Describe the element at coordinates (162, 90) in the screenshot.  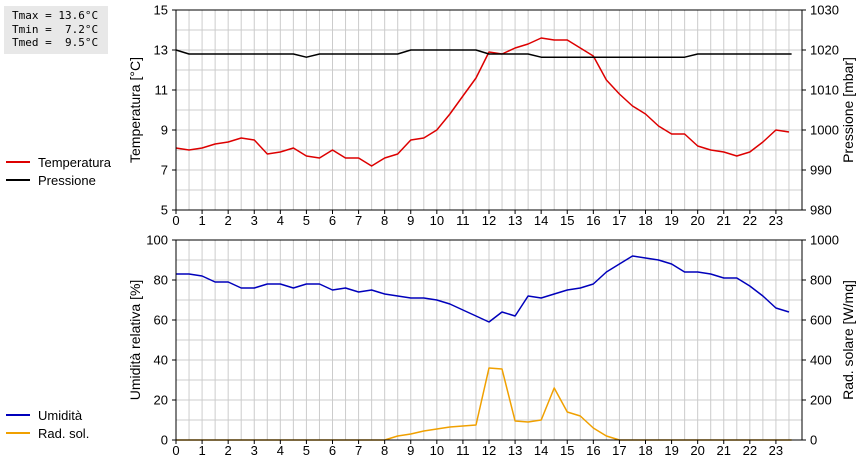
I see `temp-pressure-left-tick-label: 11` at that location.